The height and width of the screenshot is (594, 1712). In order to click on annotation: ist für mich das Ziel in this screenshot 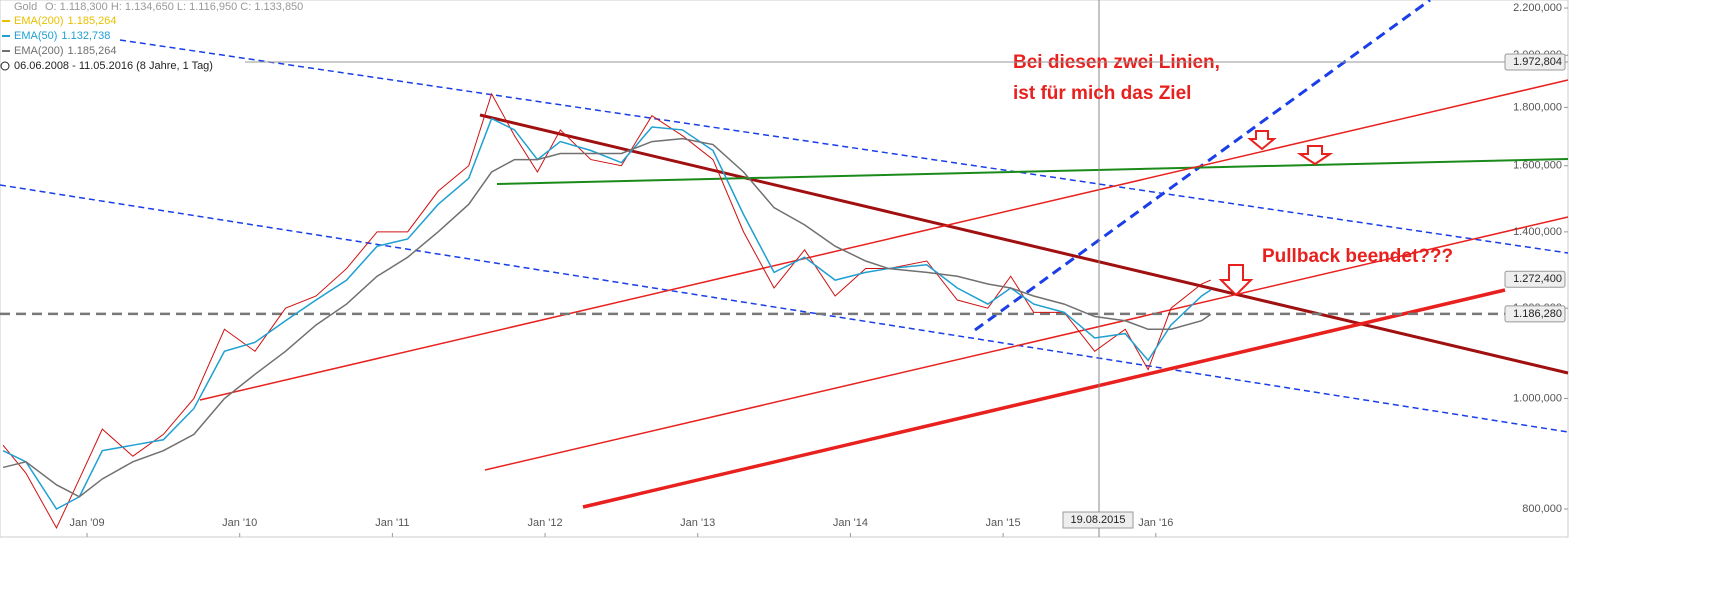, I will do `click(1102, 93)`.